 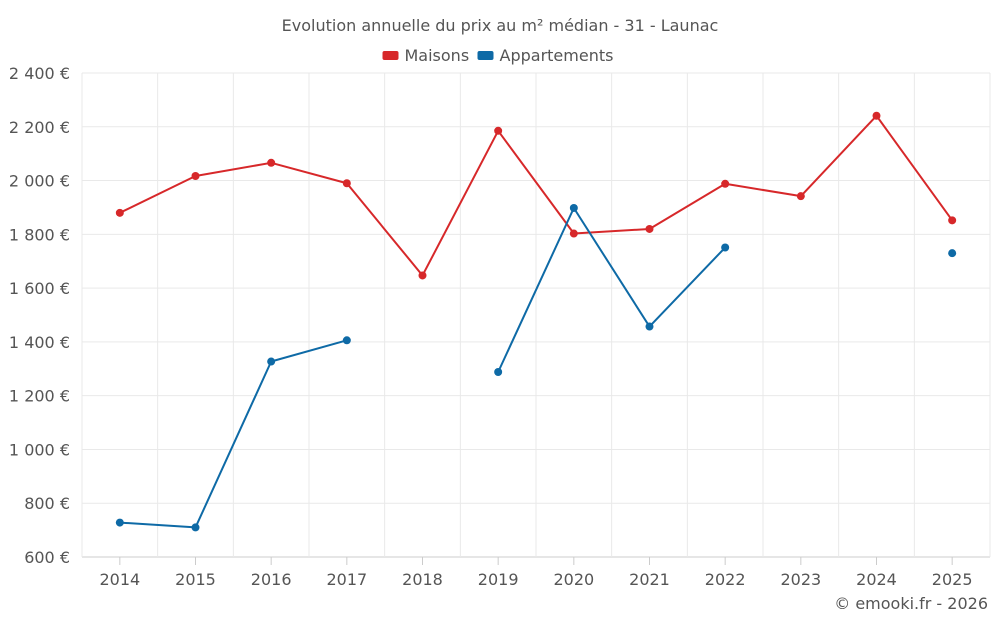 I want to click on data-point-maisons-2021, so click(x=649, y=228).